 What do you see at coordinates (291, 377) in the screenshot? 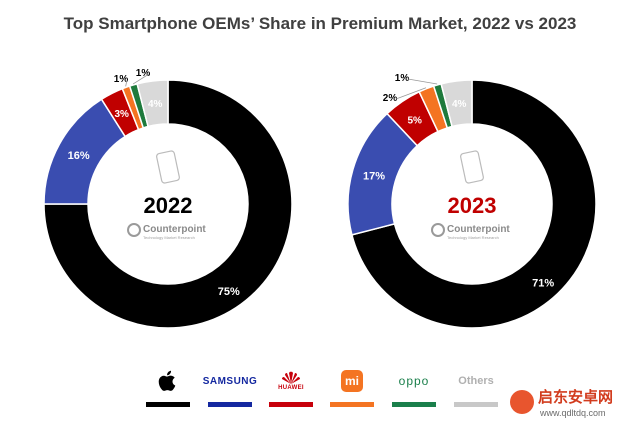
I see `huawei-icon` at bounding box center [291, 377].